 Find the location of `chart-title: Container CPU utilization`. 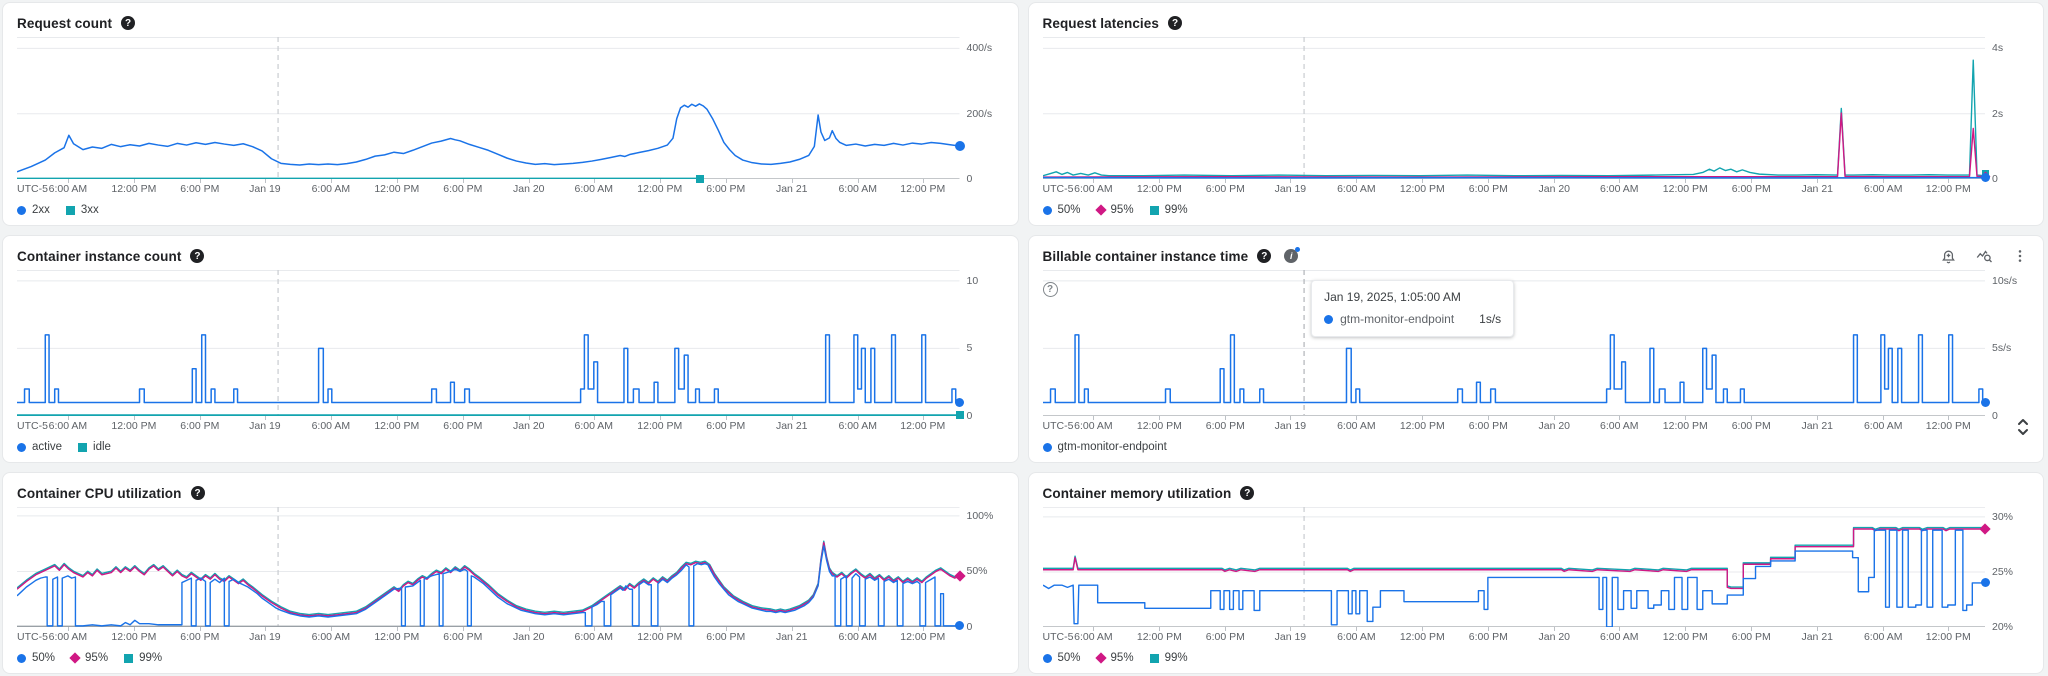

chart-title: Container CPU utilization is located at coordinates (99, 493).